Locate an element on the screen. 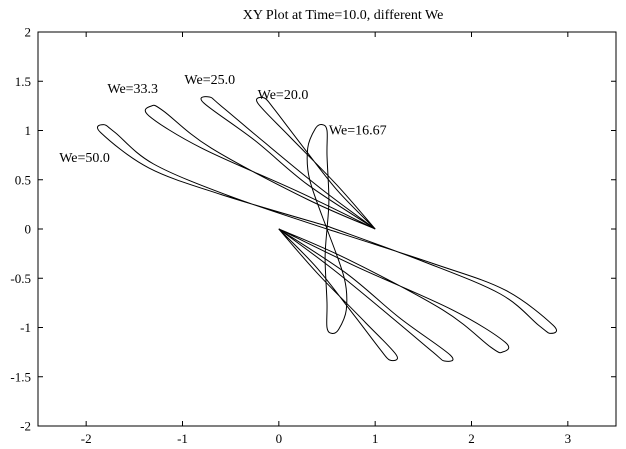 The height and width of the screenshot is (449, 626). series-we-25-0-lower-lobe is located at coordinates (366, 295).